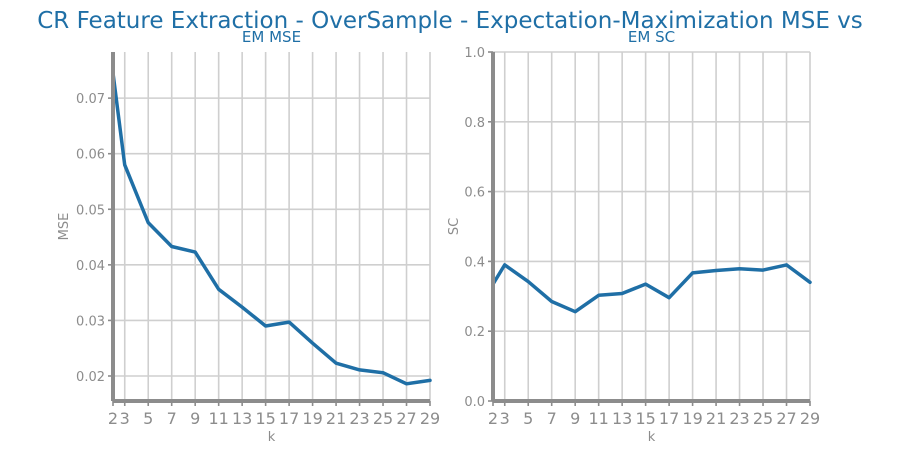 The width and height of the screenshot is (900, 450). Describe the element at coordinates (90, 155) in the screenshot. I see `y-tick-label: 0.06` at that location.